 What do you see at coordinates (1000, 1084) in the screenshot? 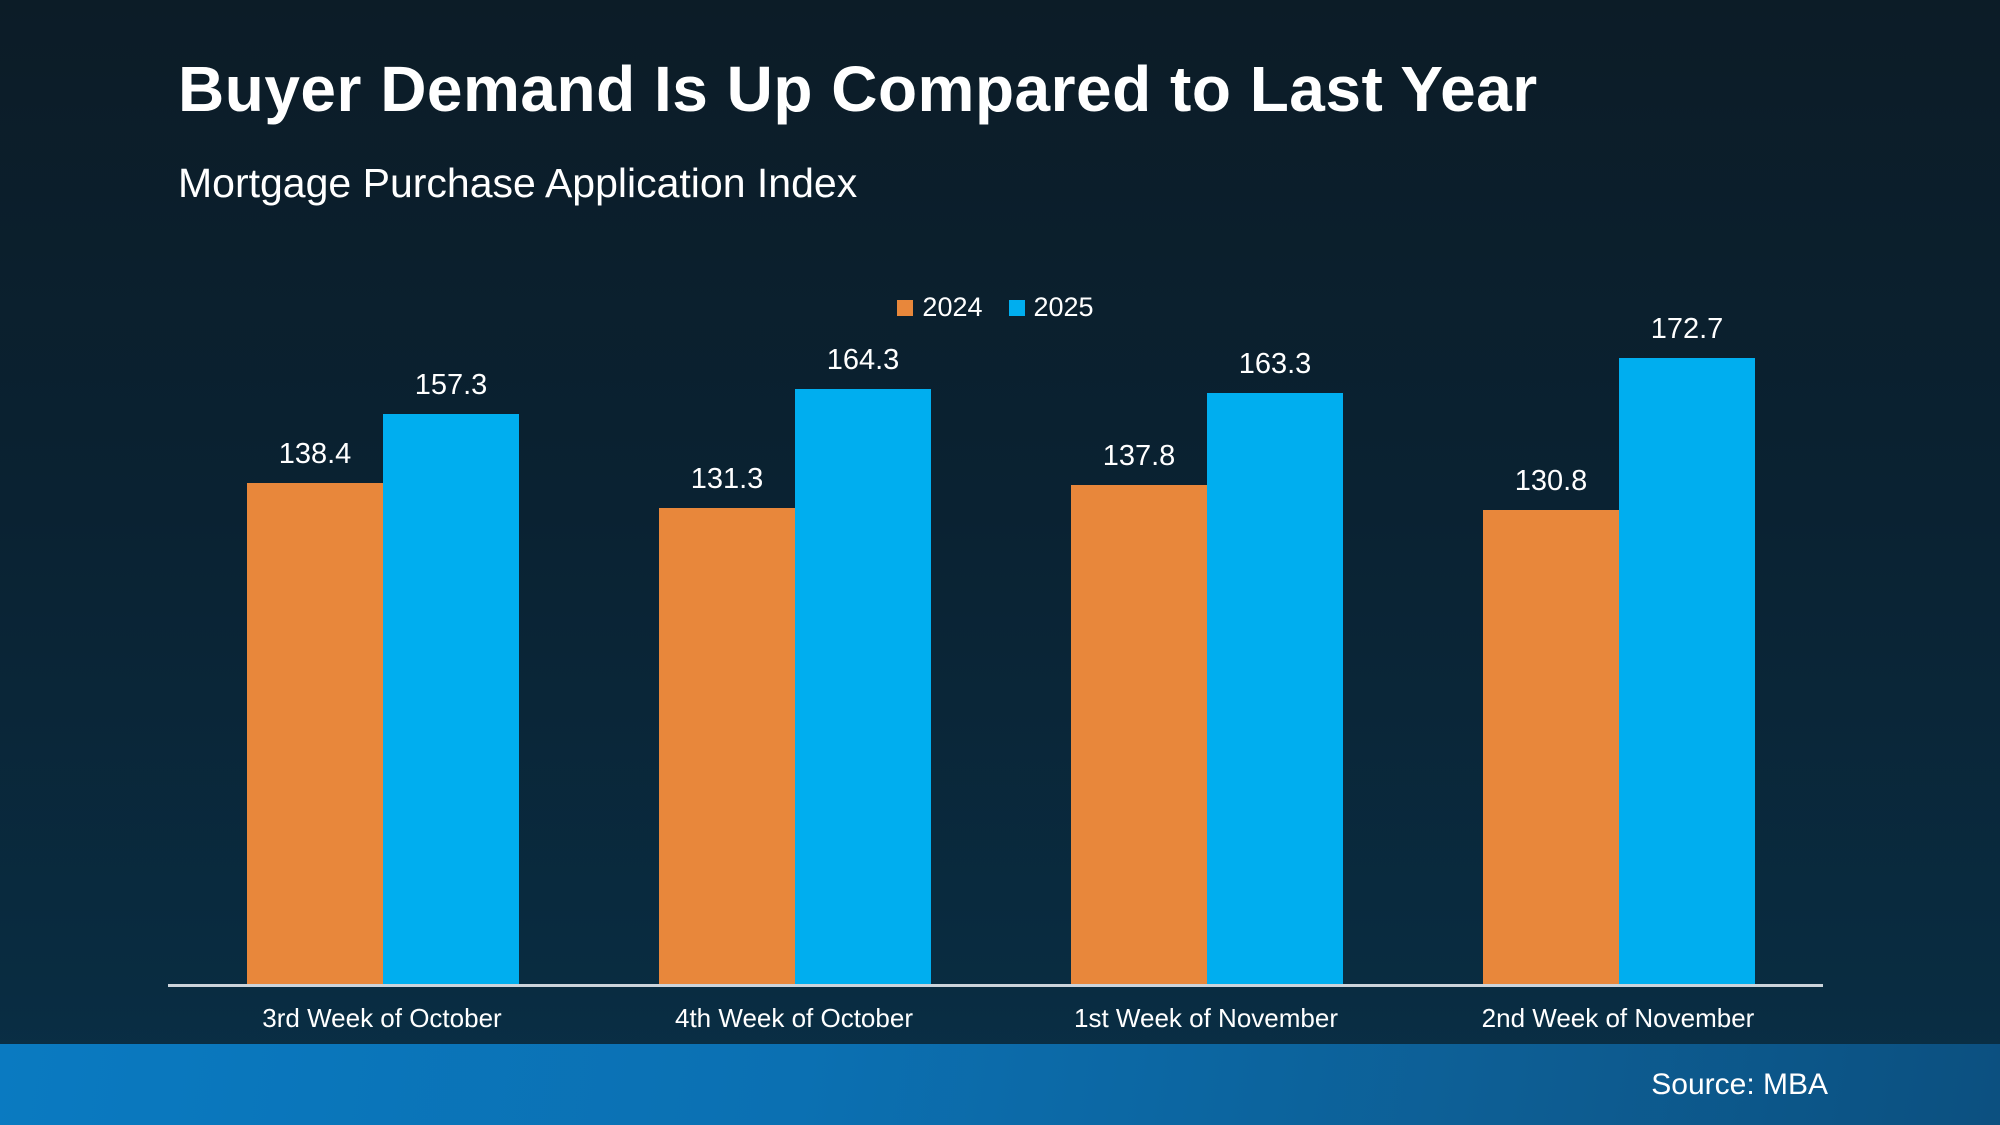
I see `footer-bar: Source: MBA` at bounding box center [1000, 1084].